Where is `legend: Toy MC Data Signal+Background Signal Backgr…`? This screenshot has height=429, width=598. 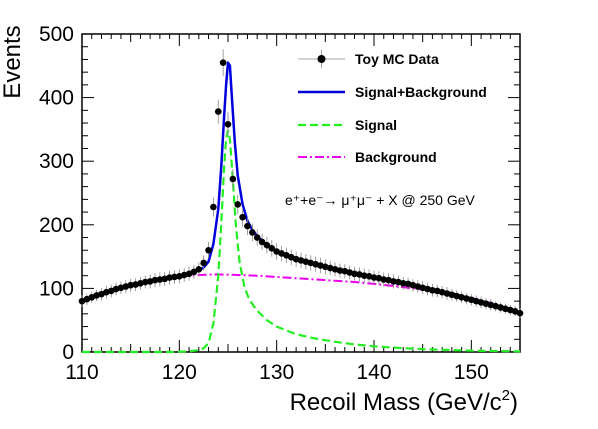
legend: Toy MC Data Signal+Background Signal Backgr… is located at coordinates (392, 107).